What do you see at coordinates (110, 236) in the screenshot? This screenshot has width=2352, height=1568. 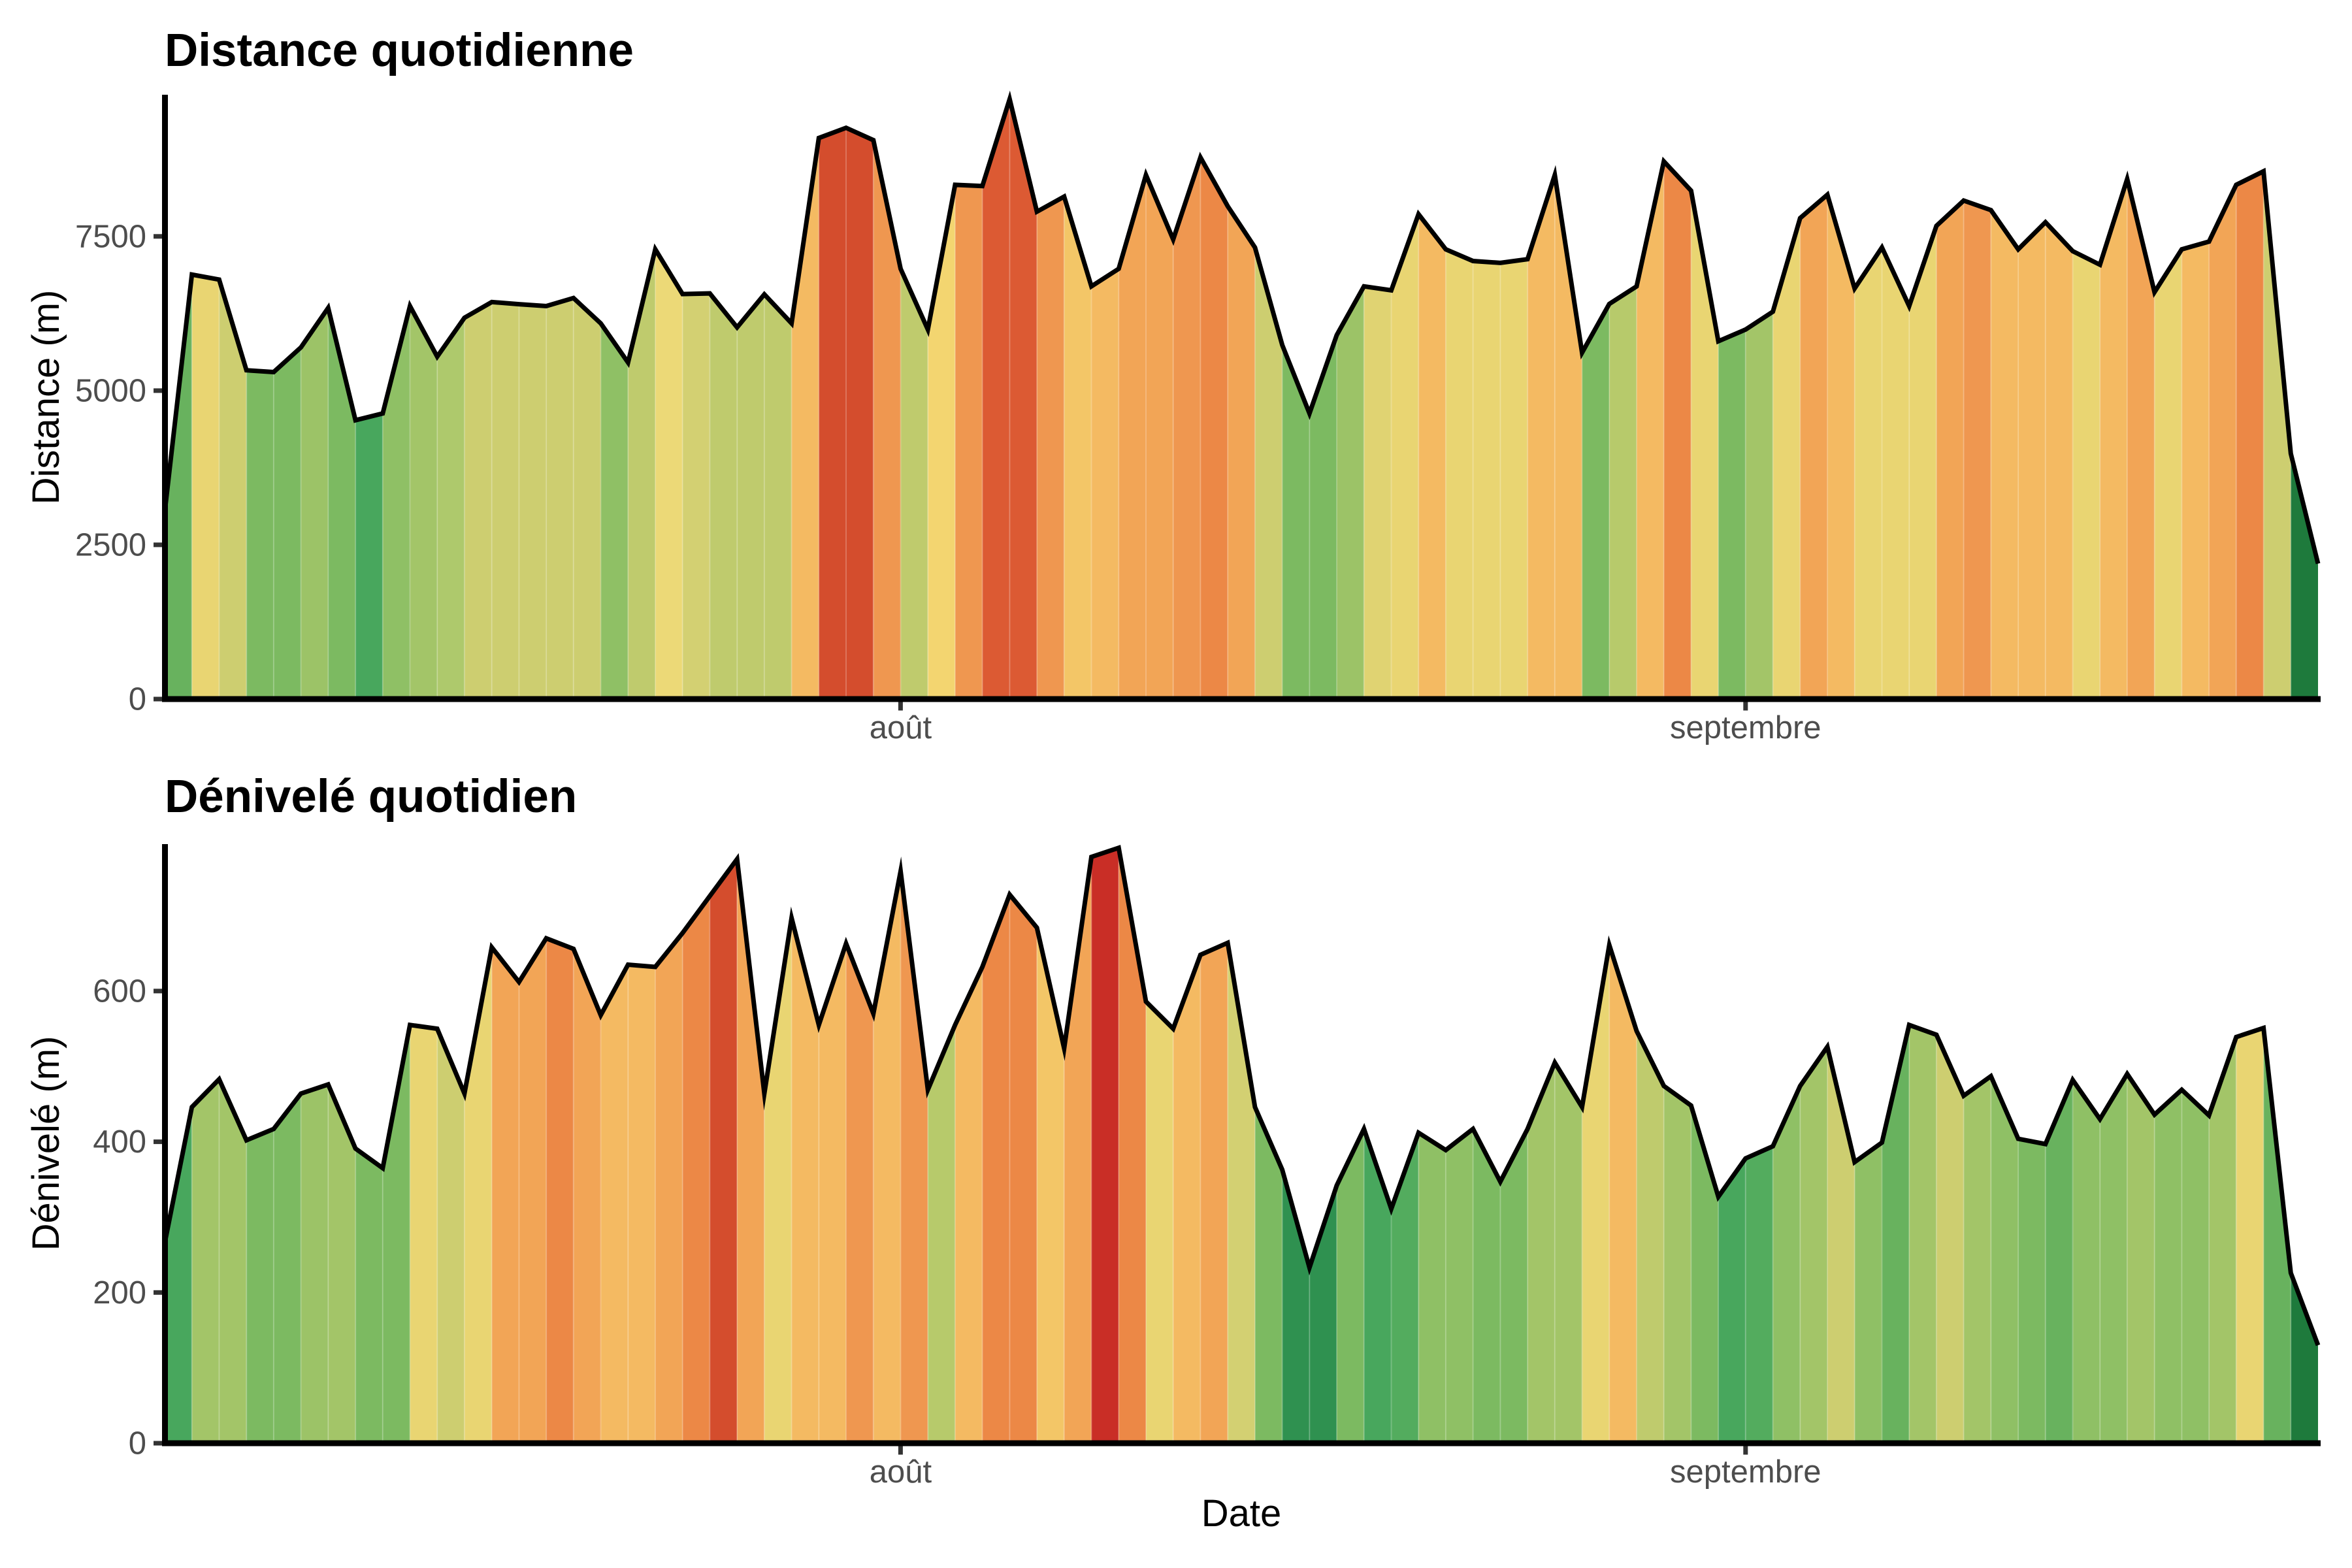 I see `svg-text: 7500` at bounding box center [110, 236].